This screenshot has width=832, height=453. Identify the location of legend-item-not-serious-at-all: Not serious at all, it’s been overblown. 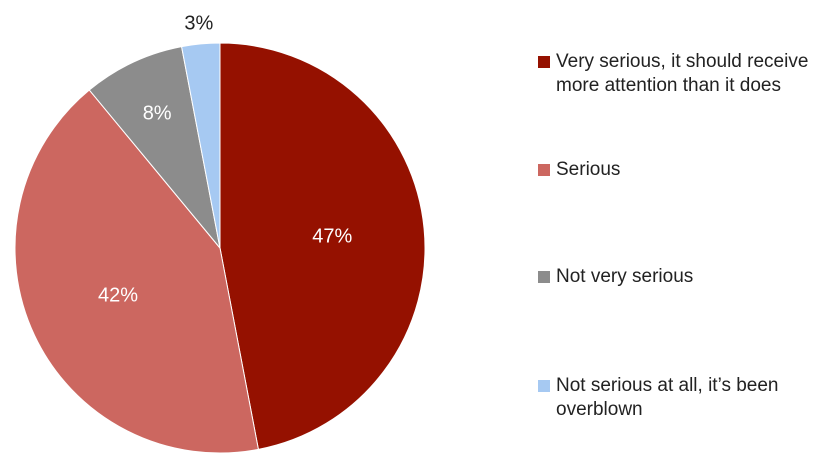
(685, 398).